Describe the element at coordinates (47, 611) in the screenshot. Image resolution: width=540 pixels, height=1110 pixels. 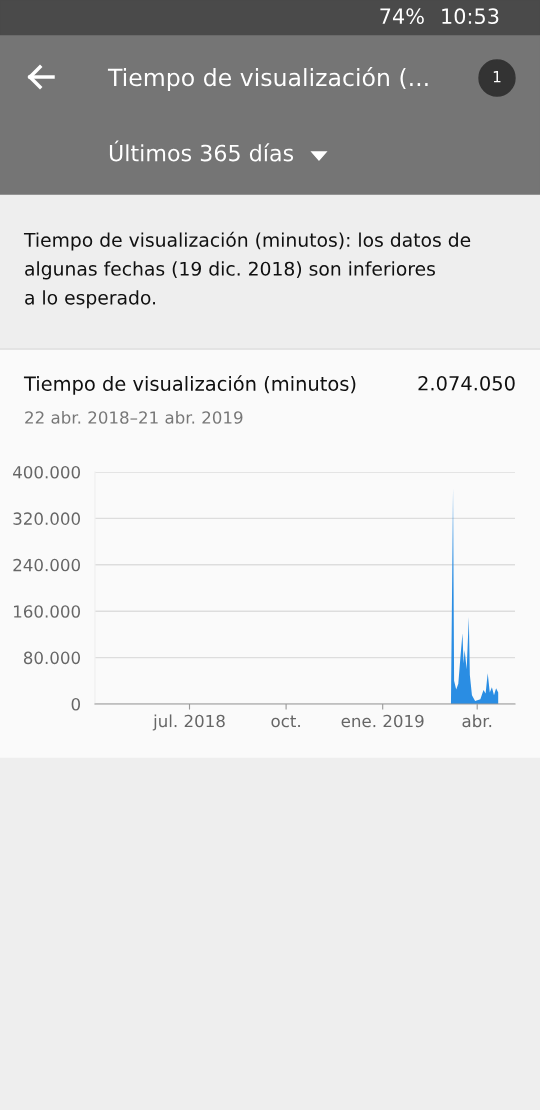
I see `y-tick-label: 160.000` at that location.